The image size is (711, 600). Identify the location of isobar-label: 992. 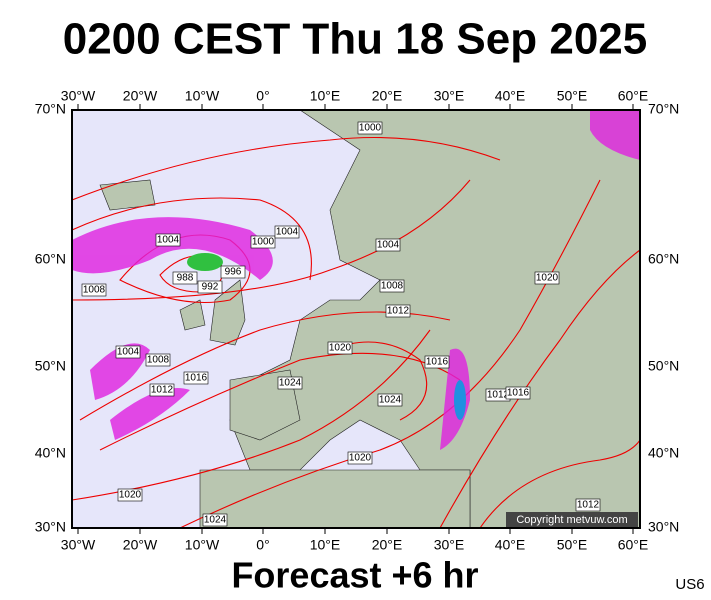
(210, 287).